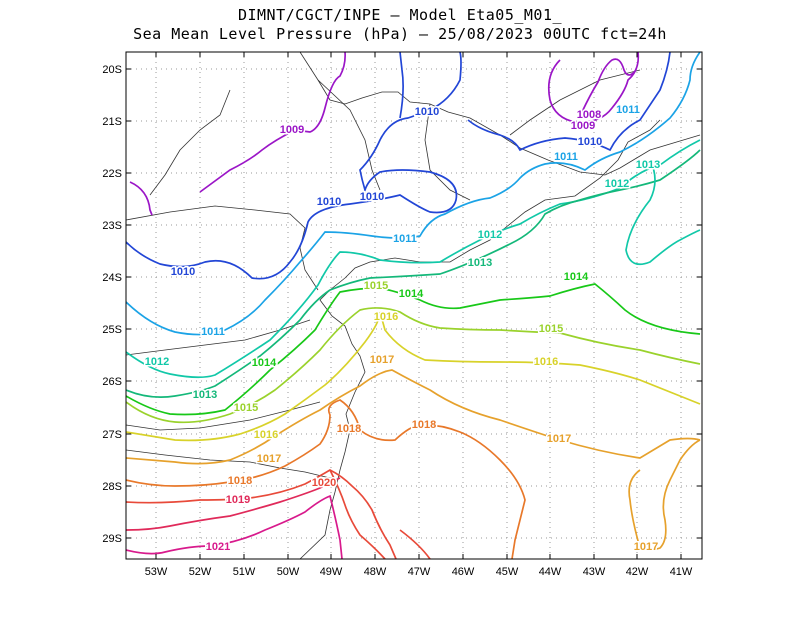 The height and width of the screenshot is (618, 800). Describe the element at coordinates (112, 278) in the screenshot. I see `lat-tick-label: 24S` at that location.